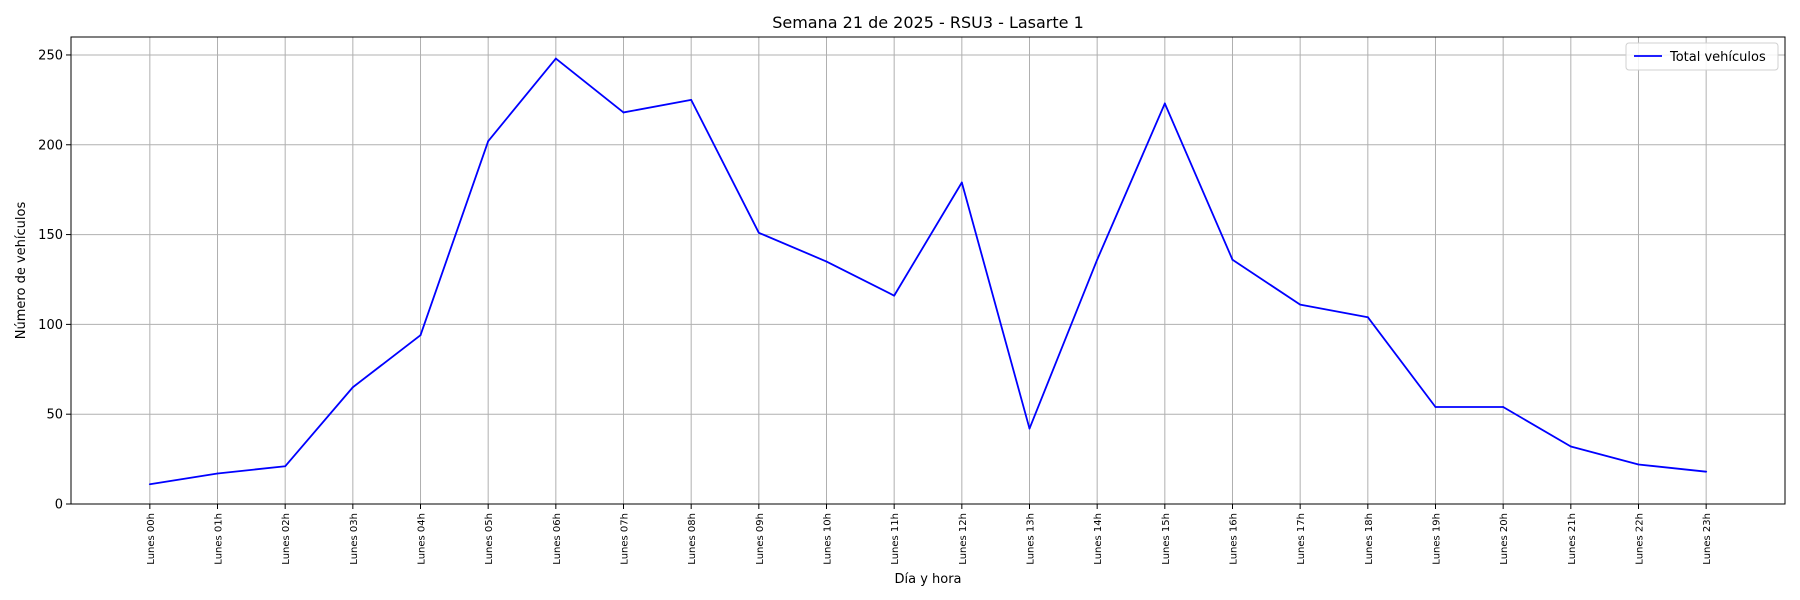 This screenshot has width=1800, height=600. What do you see at coordinates (760, 539) in the screenshot?
I see `x-tick-label: Lunes 09h` at bounding box center [760, 539].